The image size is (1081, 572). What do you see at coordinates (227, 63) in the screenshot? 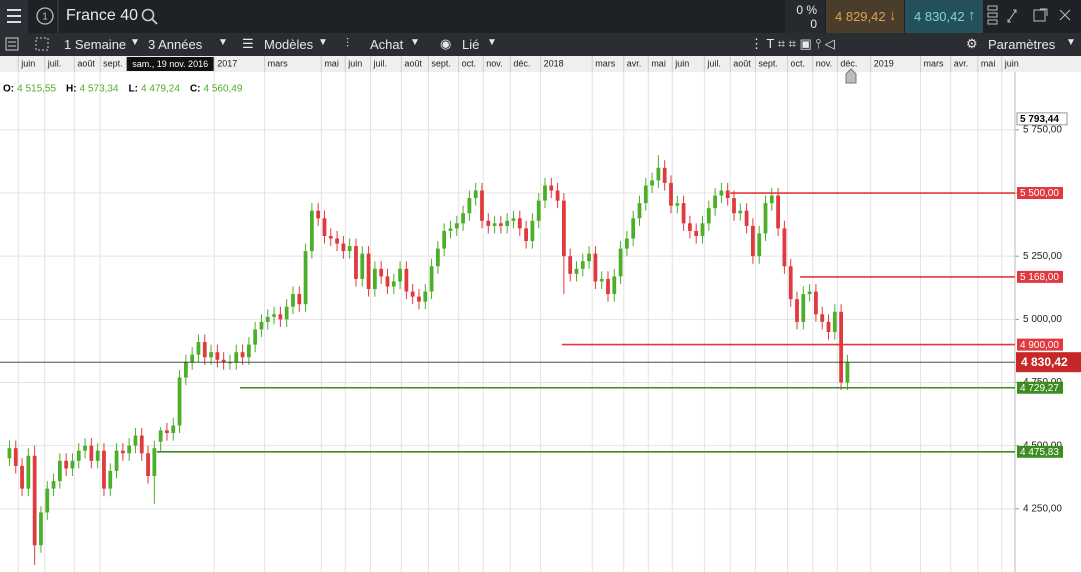
I see `x-tick-label: 2017` at bounding box center [227, 63].